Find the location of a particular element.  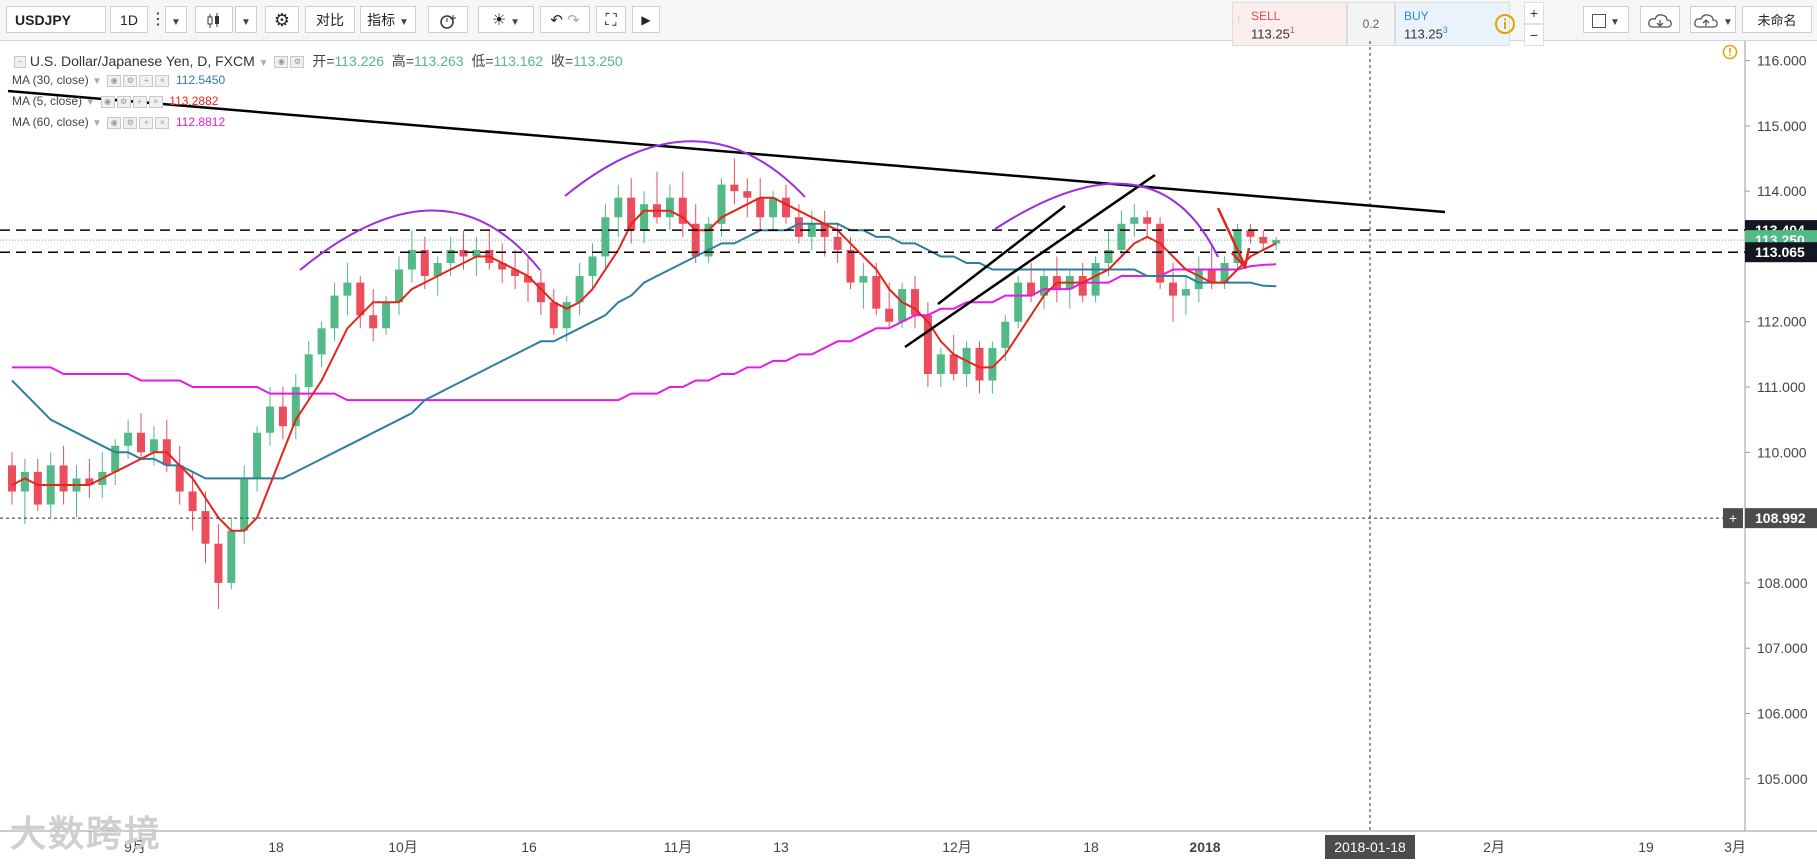

alert-button is located at coordinates (448, 19).